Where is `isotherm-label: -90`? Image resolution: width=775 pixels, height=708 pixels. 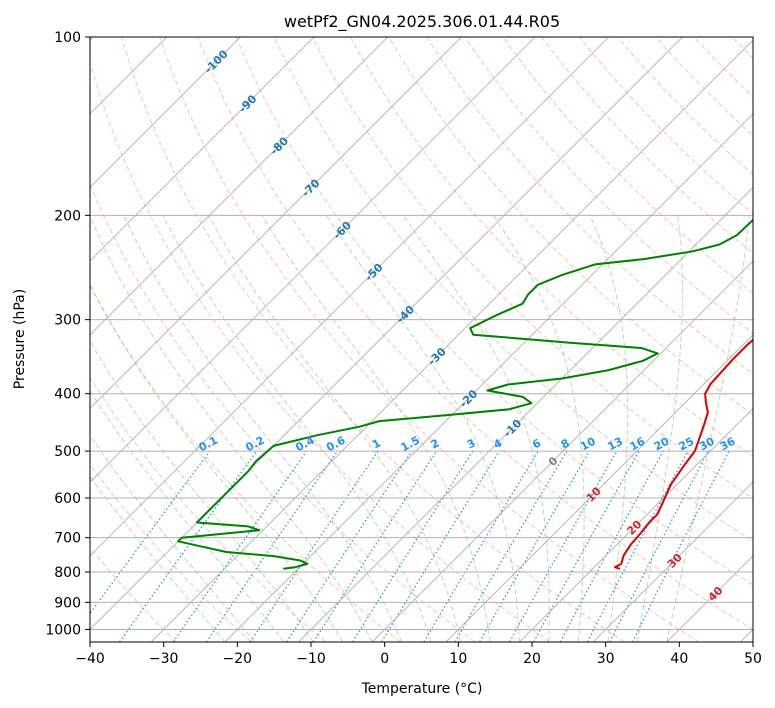
isotherm-label: -90 is located at coordinates (247, 103).